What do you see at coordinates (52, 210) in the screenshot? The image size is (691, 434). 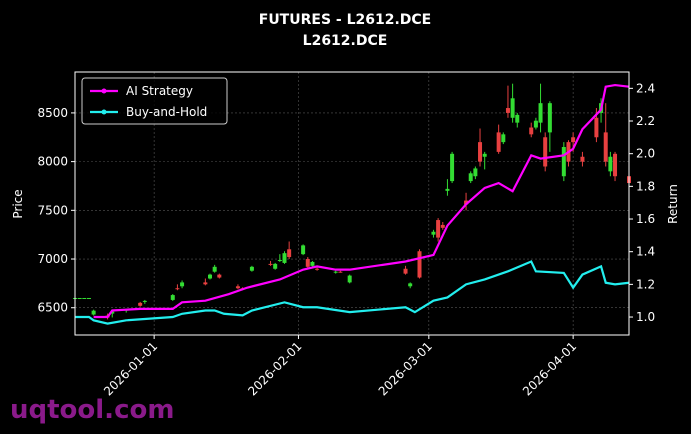 I see `y-tick-label: 7500` at bounding box center [52, 210].